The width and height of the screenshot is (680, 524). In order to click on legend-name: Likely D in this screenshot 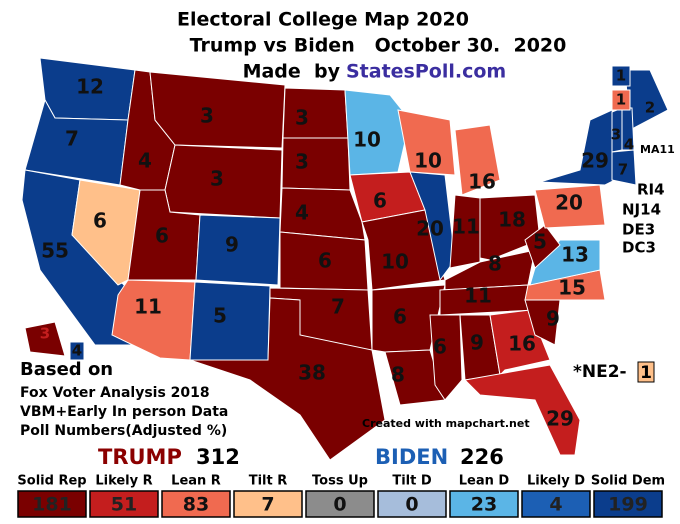, I will do `click(556, 481)`.